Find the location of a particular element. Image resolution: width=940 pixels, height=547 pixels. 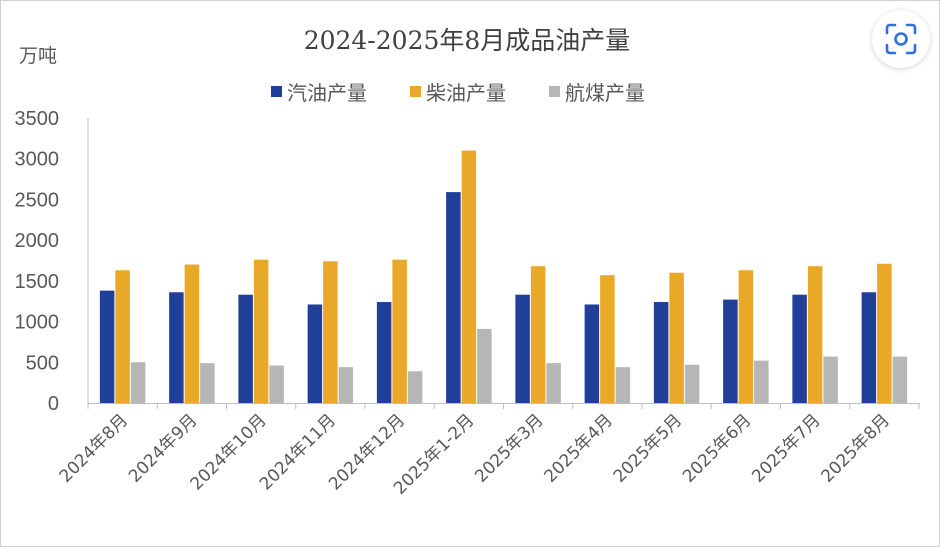

legend-item: 柴油产量 is located at coordinates (458, 93).